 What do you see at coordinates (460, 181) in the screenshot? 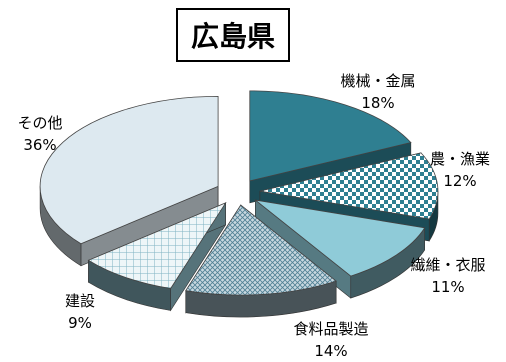
I see `slice-label-value: 12%` at bounding box center [460, 181].